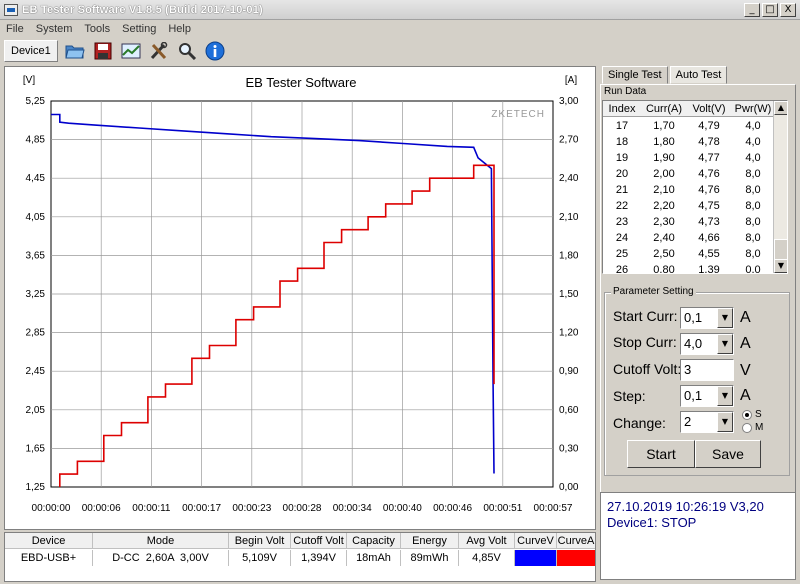 The image size is (800, 584). I want to click on header-capacity: Capacity, so click(374, 540).